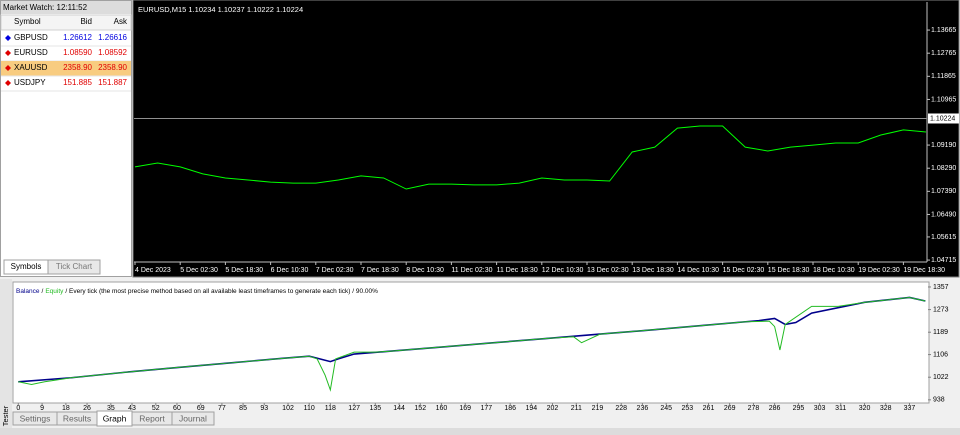  I want to click on x-tick-label: 160, so click(442, 408).